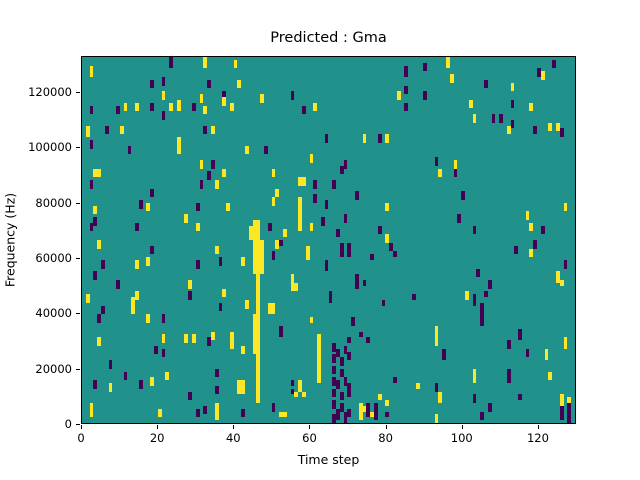 The width and height of the screenshot is (640, 480). I want to click on x-tick-label: 80, so click(385, 438).